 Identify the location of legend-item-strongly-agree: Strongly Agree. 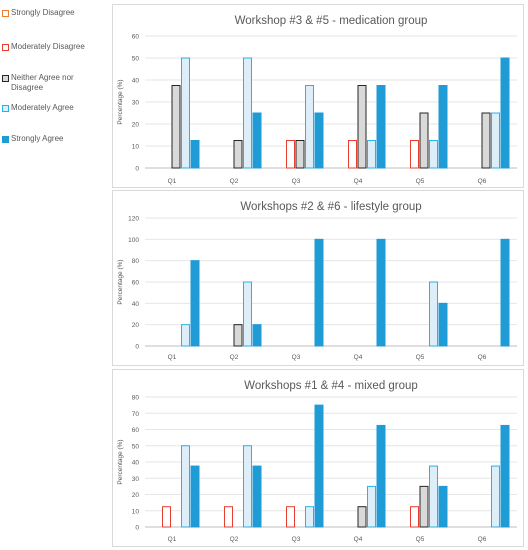
(55, 139).